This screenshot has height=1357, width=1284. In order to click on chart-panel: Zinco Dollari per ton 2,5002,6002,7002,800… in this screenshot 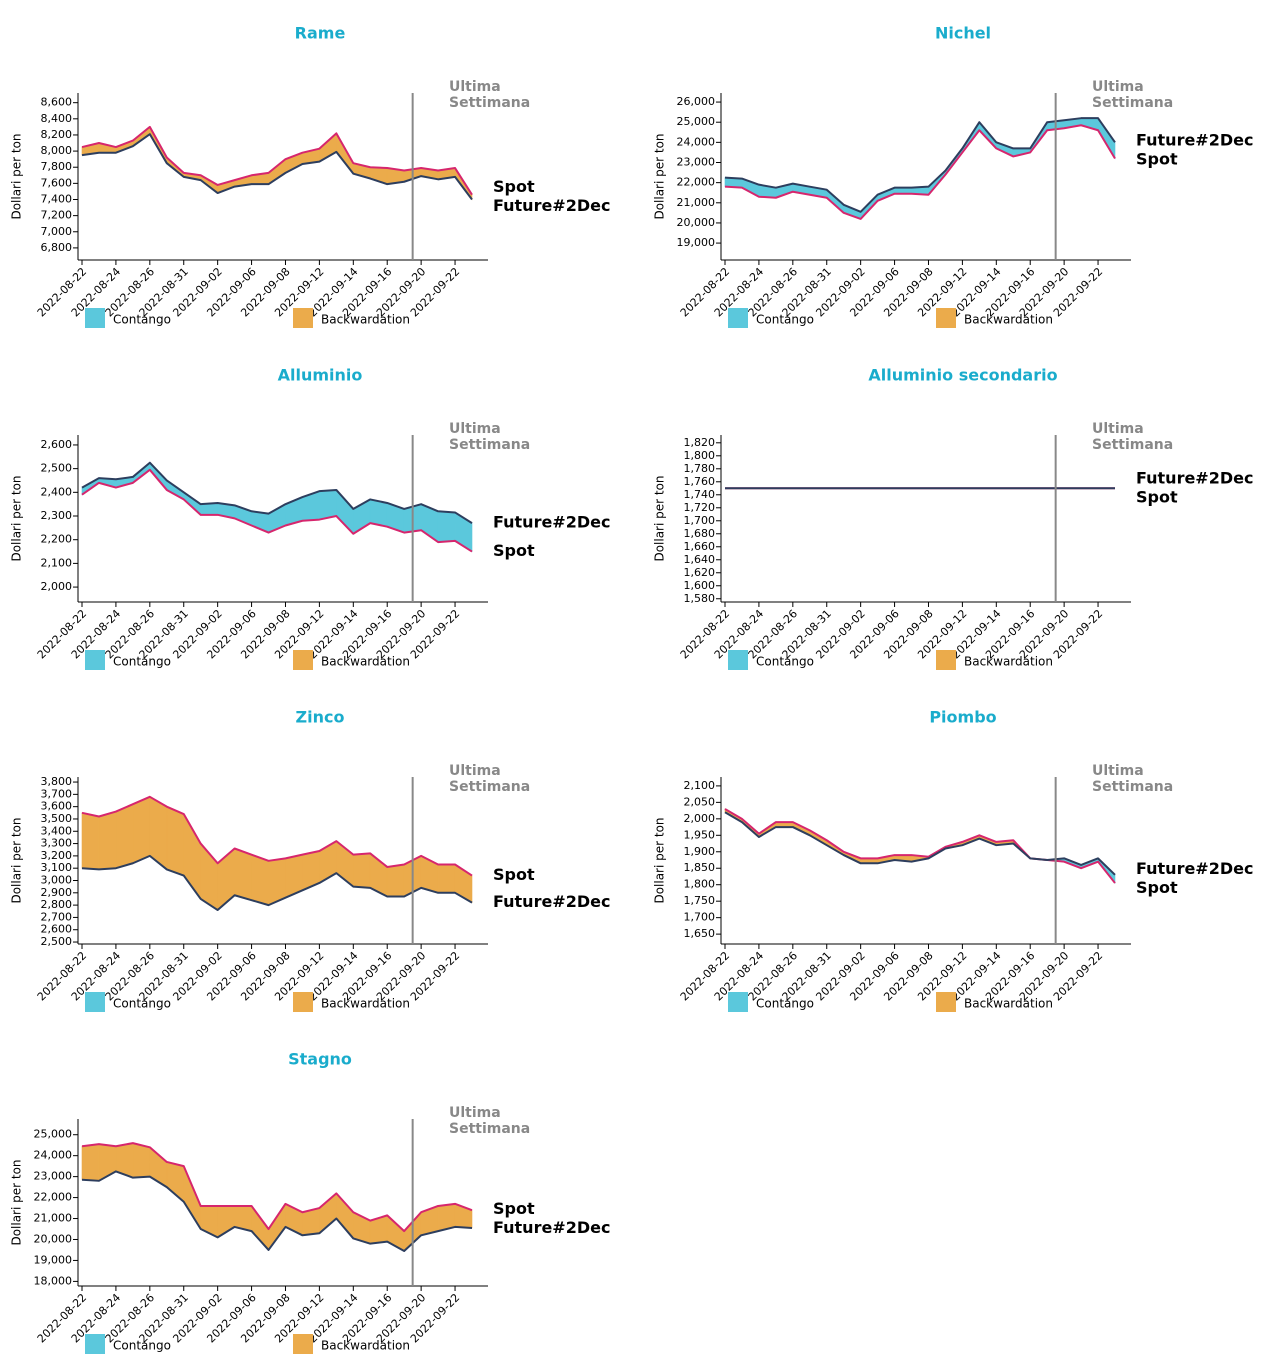, I will do `click(310, 860)`.